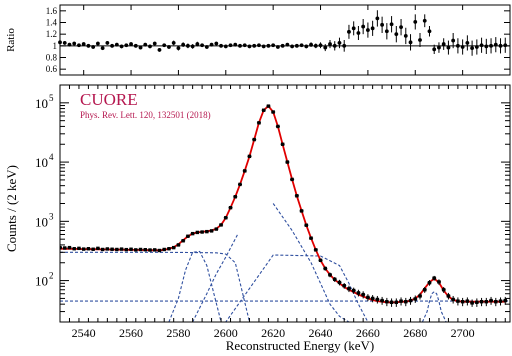 This screenshot has width=512, height=356. What do you see at coordinates (51, 98) in the screenshot?
I see `y-tick-exponent: 5` at bounding box center [51, 98].